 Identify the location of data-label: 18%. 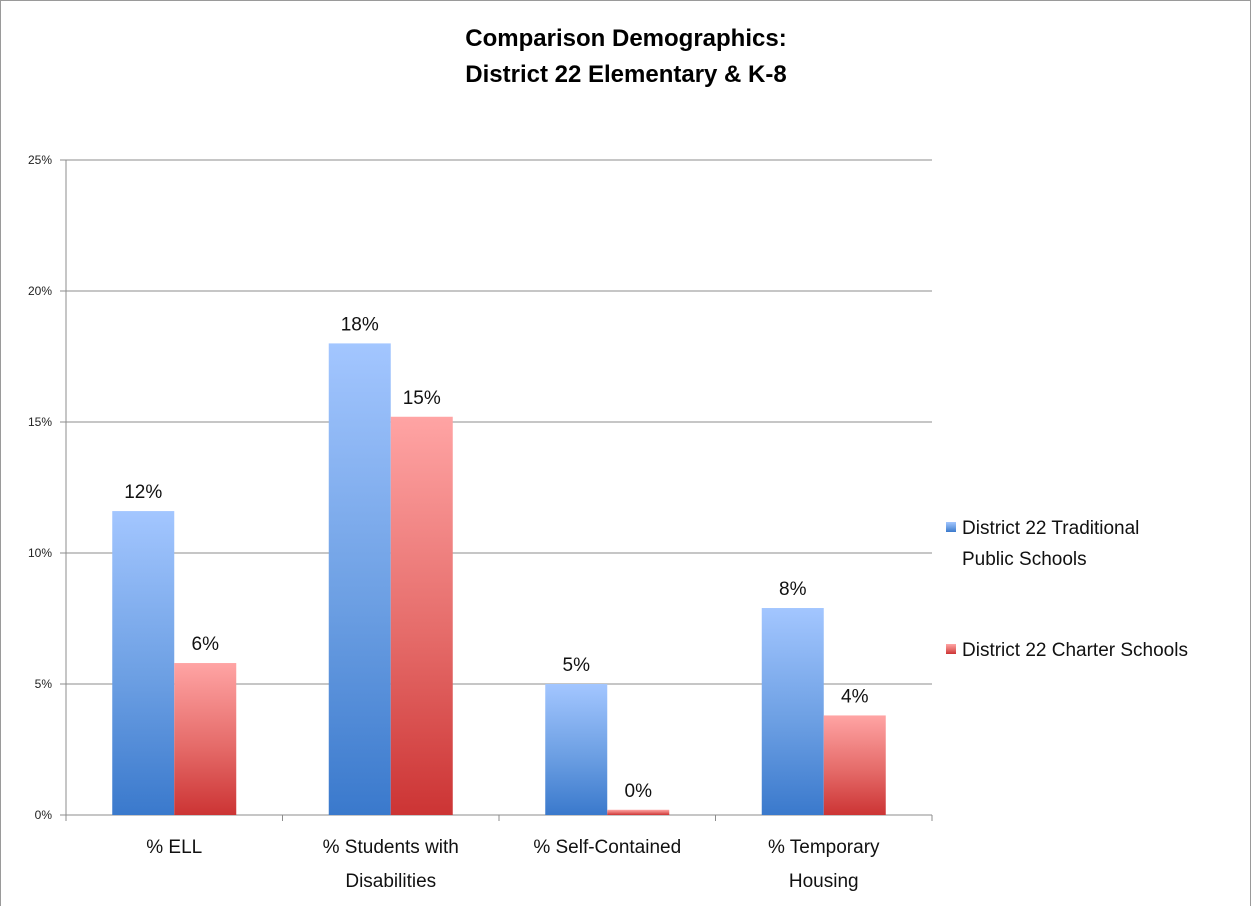
(360, 324).